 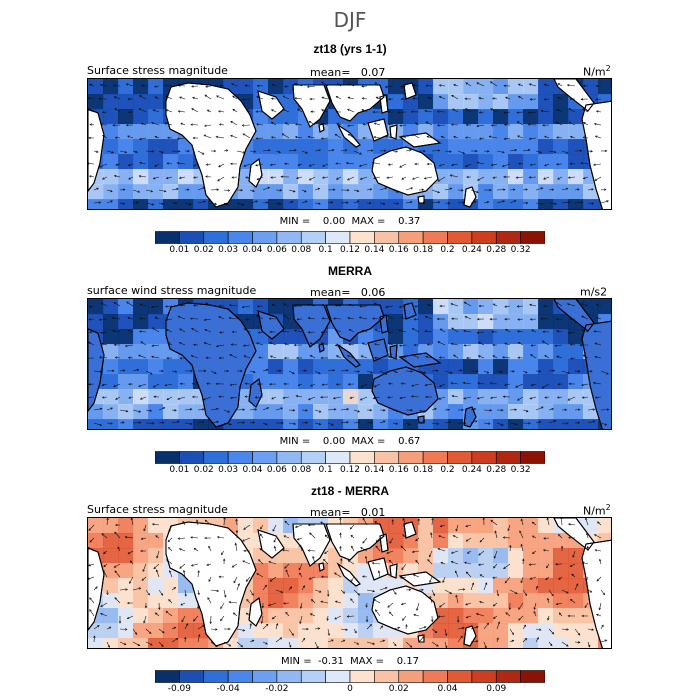 What do you see at coordinates (350, 271) in the screenshot?
I see `panel-title-obs: MERRA` at bounding box center [350, 271].